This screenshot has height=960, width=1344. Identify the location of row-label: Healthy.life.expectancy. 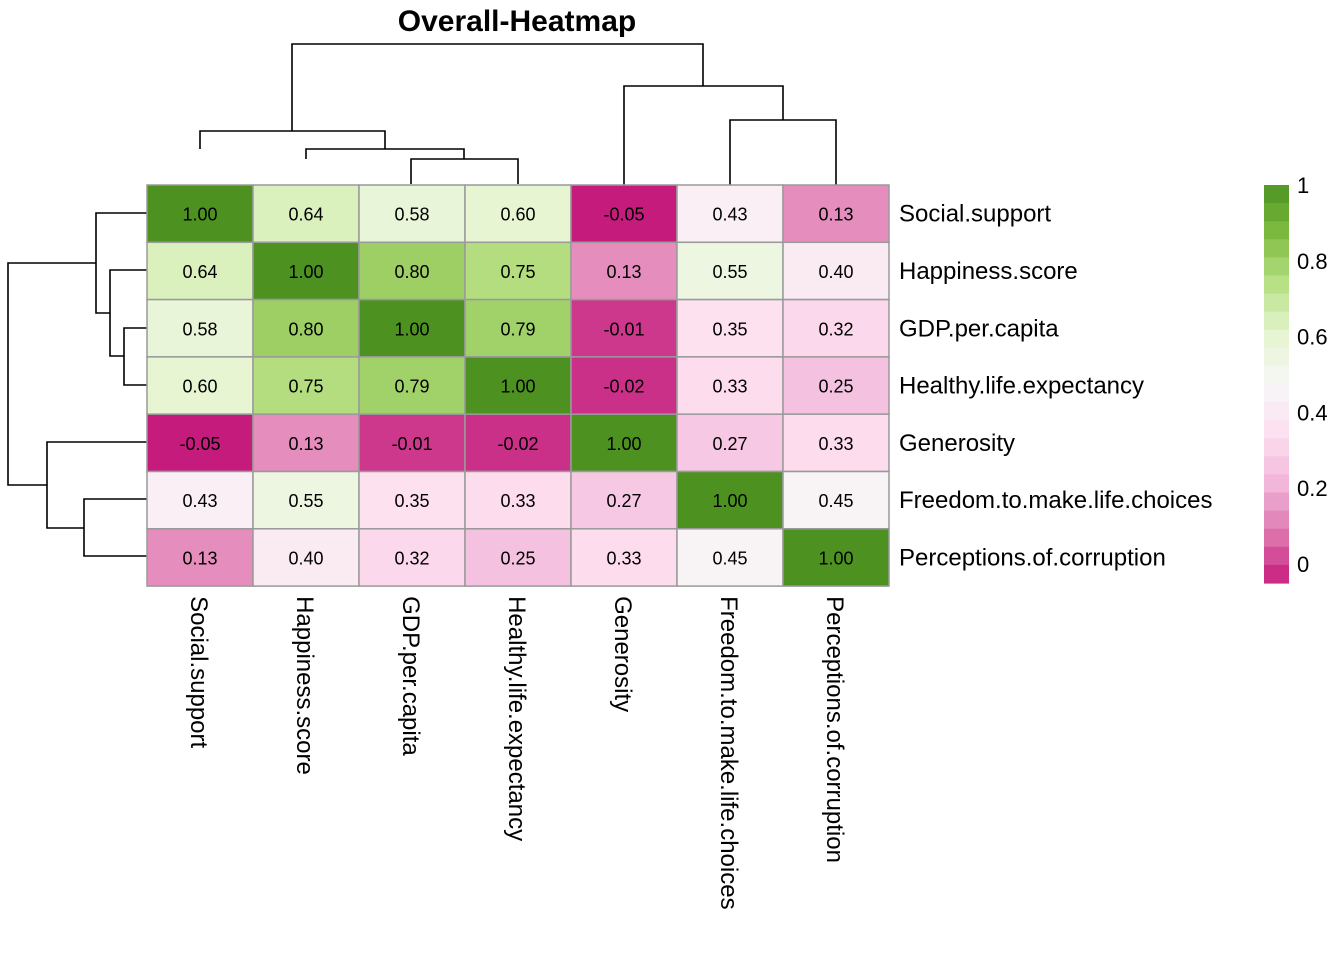
(1021, 386).